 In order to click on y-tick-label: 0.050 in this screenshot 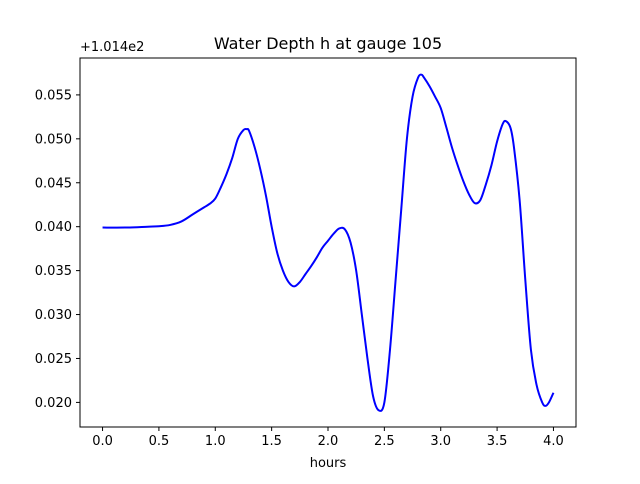, I will do `click(53, 139)`.